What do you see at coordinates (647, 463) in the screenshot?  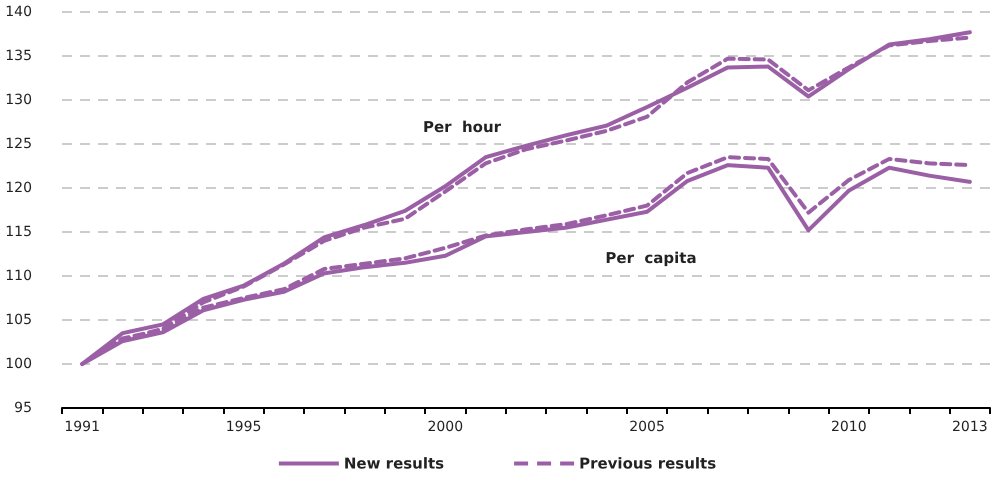 I see `legend-label: Previous results` at bounding box center [647, 463].